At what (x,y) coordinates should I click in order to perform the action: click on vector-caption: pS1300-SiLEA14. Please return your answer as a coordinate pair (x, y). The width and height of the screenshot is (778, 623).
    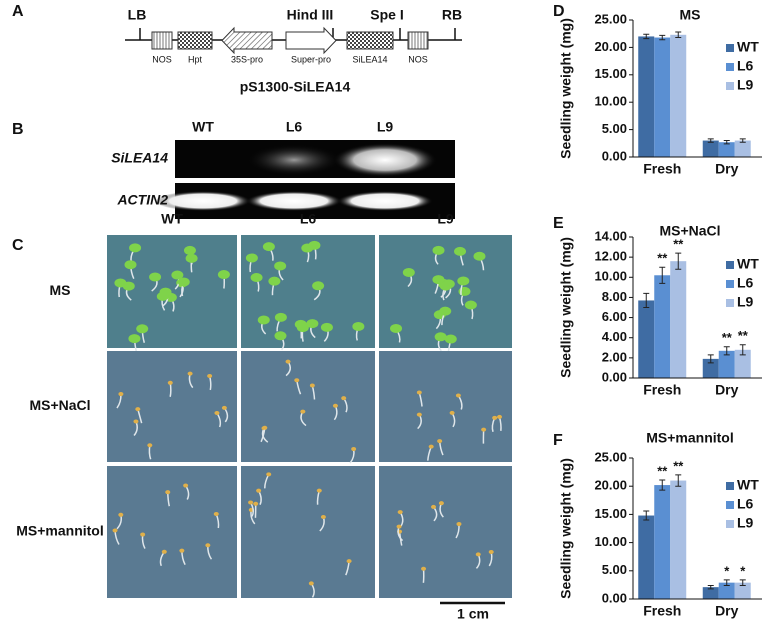
    Looking at the image, I should click on (295, 87).